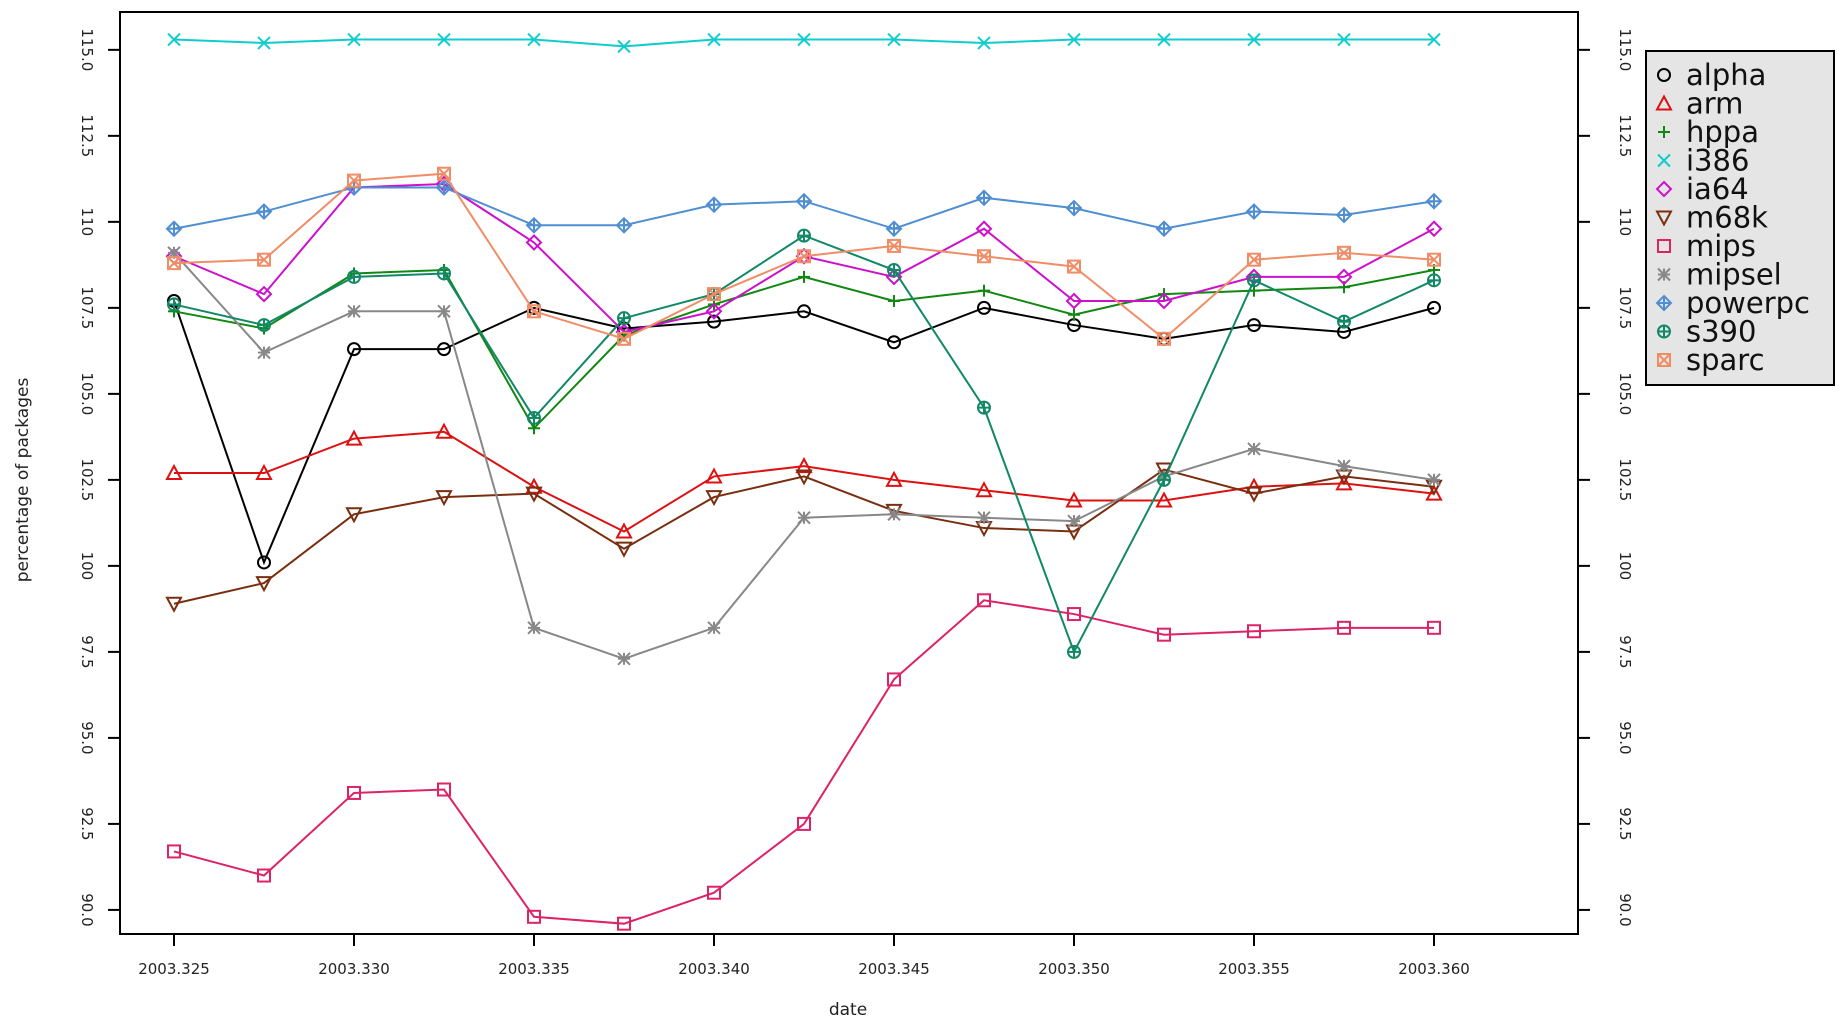 This screenshot has height=1025, width=1837. I want to click on y-tick-label-left: 102.5, so click(87, 479).